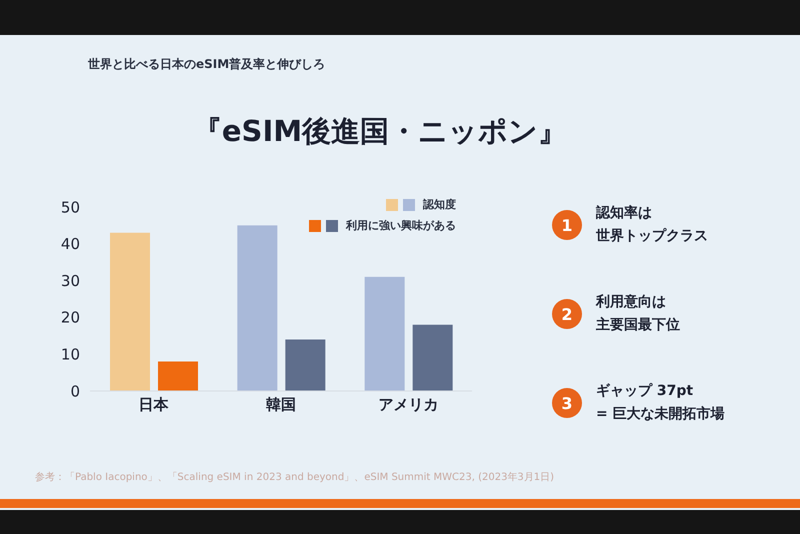  What do you see at coordinates (75, 391) in the screenshot?
I see `y-tick-label: 0` at bounding box center [75, 391].